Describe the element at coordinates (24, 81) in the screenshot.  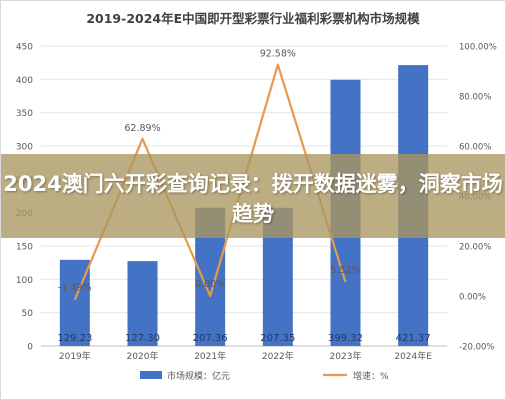
I see `y-left-tick-label: 400` at that location.